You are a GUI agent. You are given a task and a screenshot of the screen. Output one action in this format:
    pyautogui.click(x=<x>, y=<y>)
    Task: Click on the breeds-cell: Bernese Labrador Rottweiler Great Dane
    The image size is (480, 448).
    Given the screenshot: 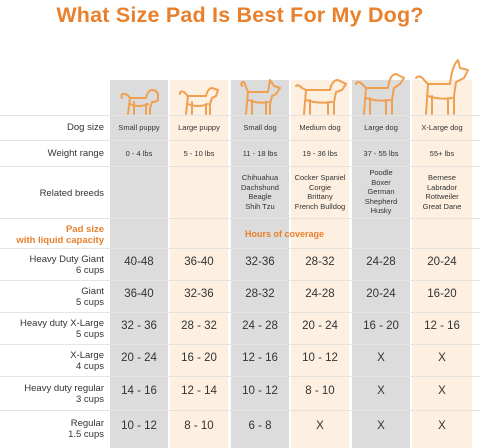 What is the action you would take?
    pyautogui.click(x=442, y=192)
    